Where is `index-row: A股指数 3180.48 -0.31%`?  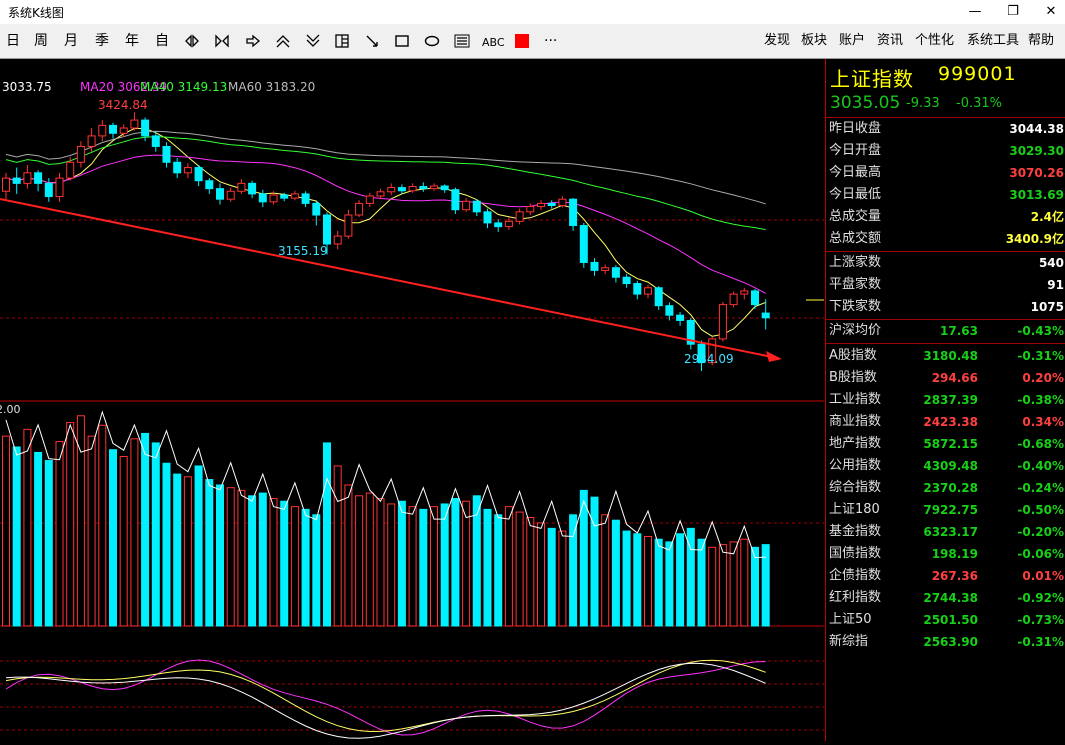
index-row: A股指数 3180.48 -0.31% is located at coordinates (945, 356).